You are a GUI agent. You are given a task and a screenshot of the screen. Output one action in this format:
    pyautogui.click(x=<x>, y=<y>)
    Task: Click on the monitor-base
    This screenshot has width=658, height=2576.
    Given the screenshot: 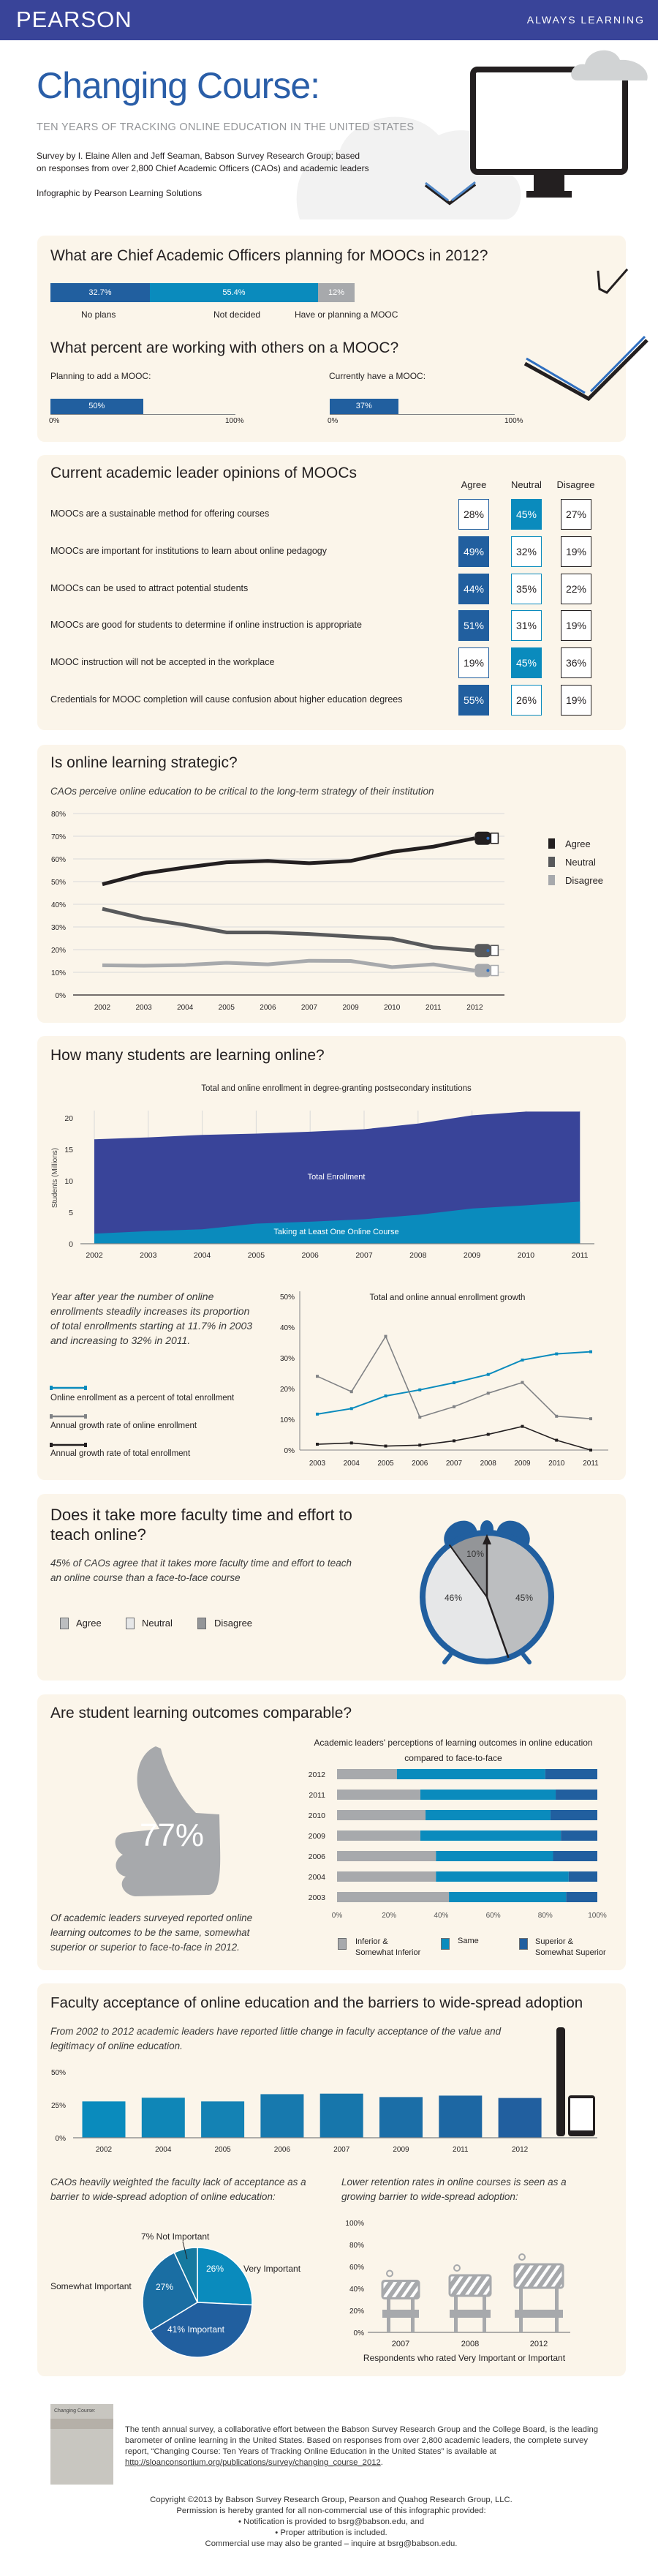 What is the action you would take?
    pyautogui.click(x=549, y=195)
    